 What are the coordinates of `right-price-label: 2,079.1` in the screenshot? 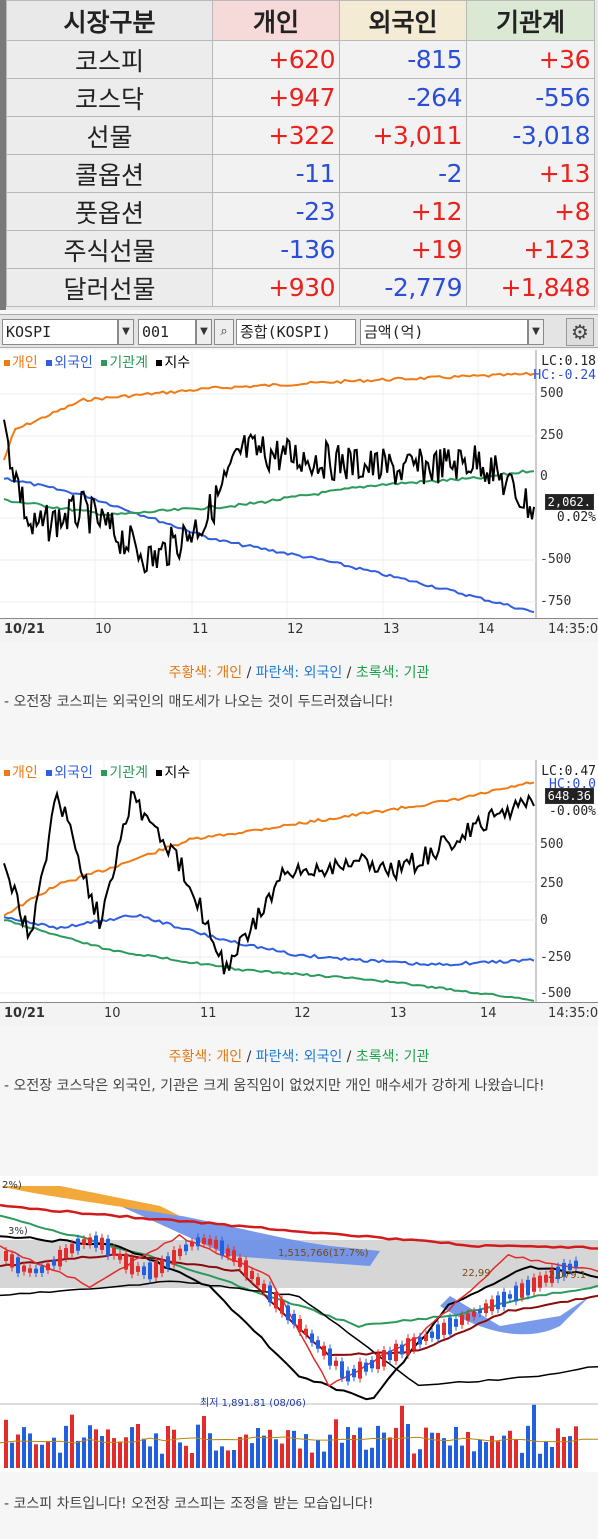 It's located at (567, 1275).